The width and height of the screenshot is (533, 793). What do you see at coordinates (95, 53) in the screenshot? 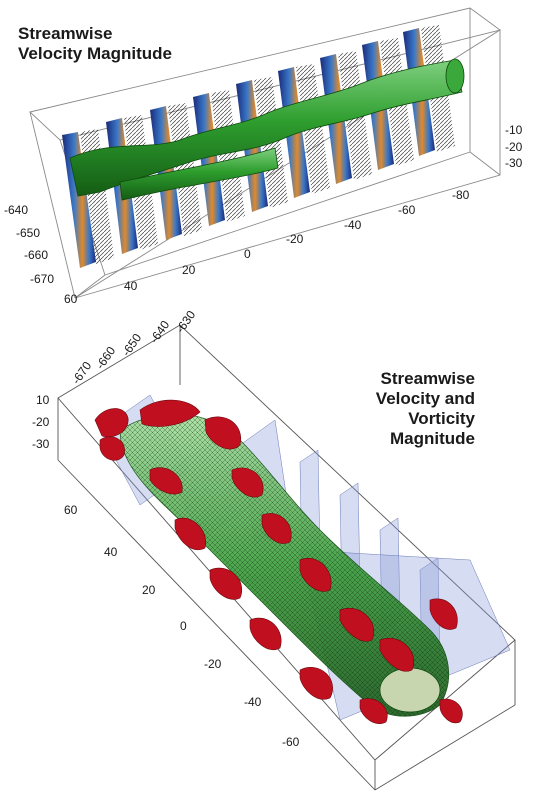
I see `top-title-line2: Velocity Magnitude` at bounding box center [95, 53].